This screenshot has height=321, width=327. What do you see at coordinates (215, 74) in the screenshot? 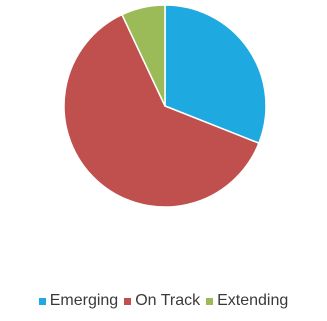
I see `pie-slice-emerging` at bounding box center [215, 74].